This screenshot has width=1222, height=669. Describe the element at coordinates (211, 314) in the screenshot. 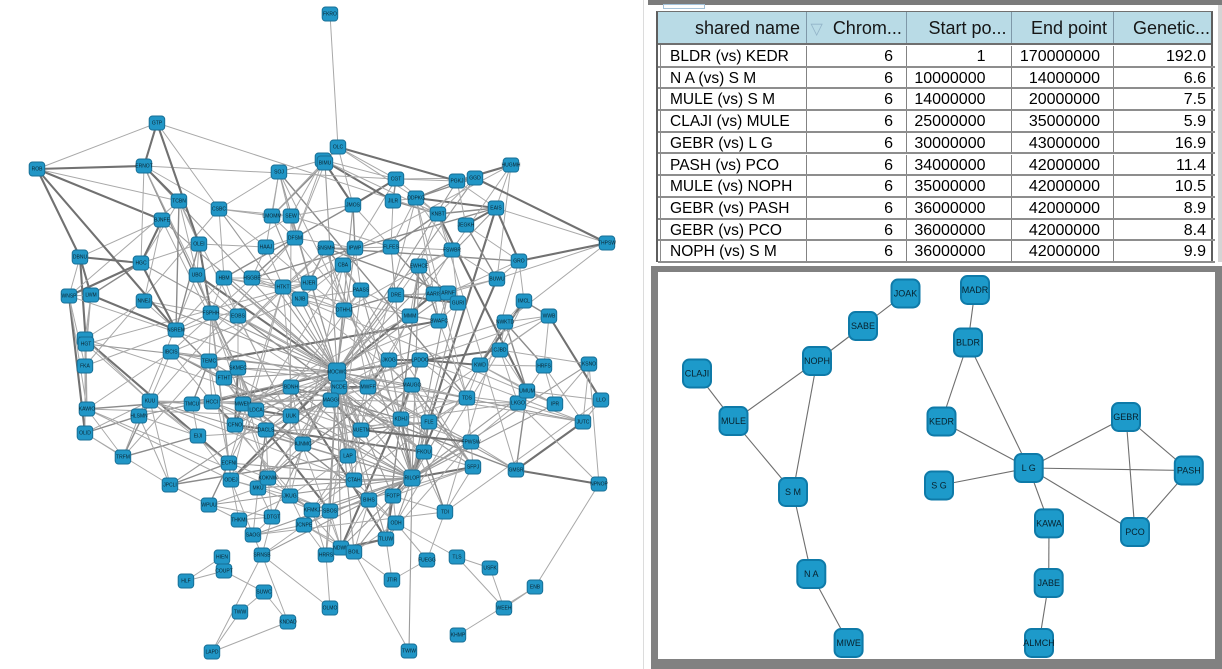

I see `svg-text: FSPHH` at that location.